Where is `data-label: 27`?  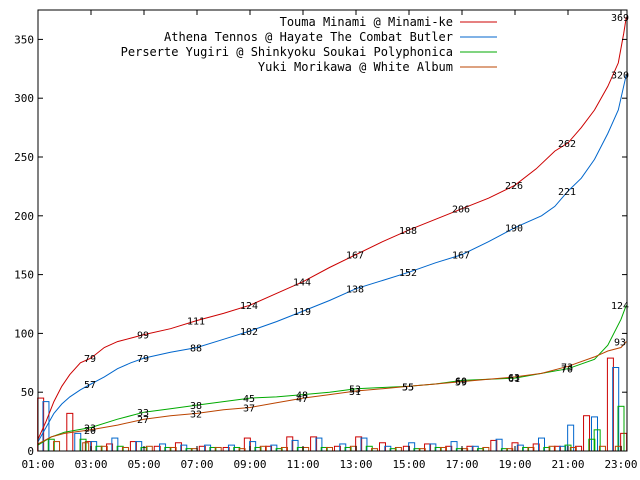 data-label: 27 is located at coordinates (143, 420).